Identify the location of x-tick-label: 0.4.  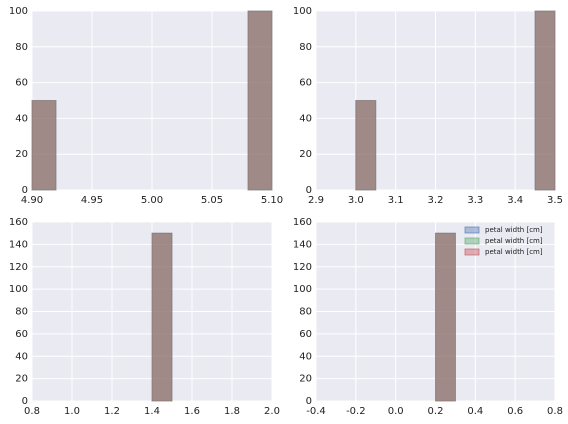
(475, 411).